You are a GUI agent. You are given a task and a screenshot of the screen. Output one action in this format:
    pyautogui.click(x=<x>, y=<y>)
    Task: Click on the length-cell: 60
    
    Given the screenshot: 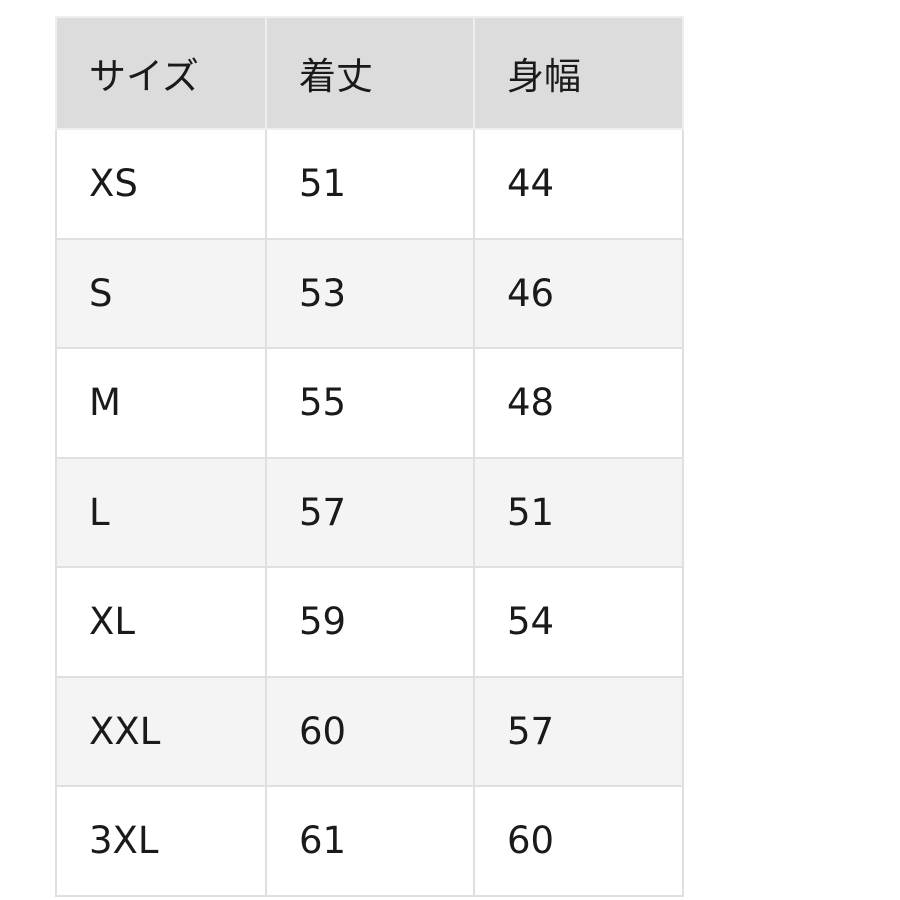 What is the action you would take?
    pyautogui.click(x=370, y=731)
    